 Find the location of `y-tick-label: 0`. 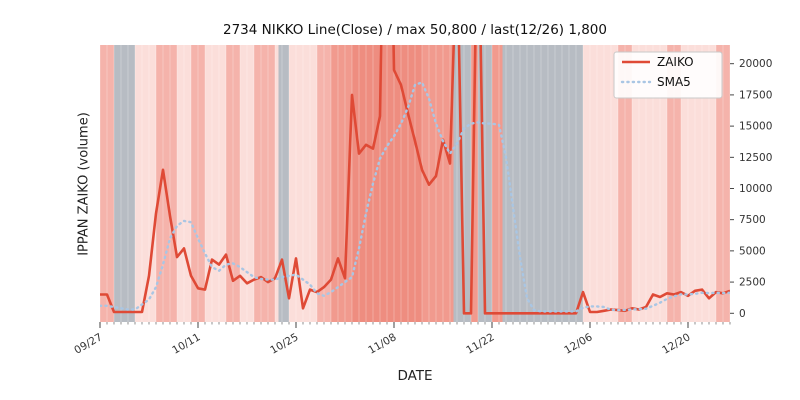

y-tick-label: 0 is located at coordinates (742, 314).